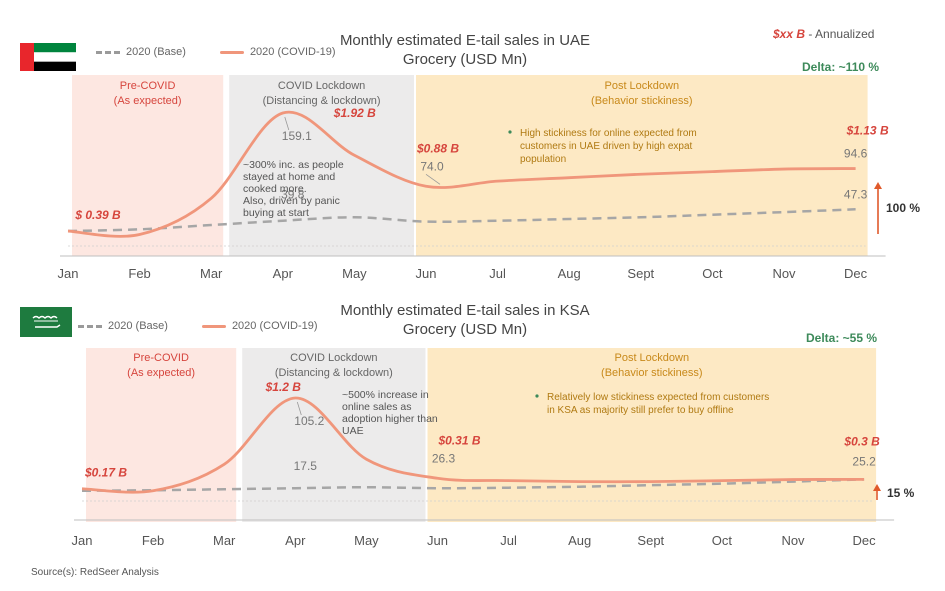 The height and width of the screenshot is (591, 945). Describe the element at coordinates (712, 273) in the screenshot. I see `uae-tick-Oct: Oct` at that location.